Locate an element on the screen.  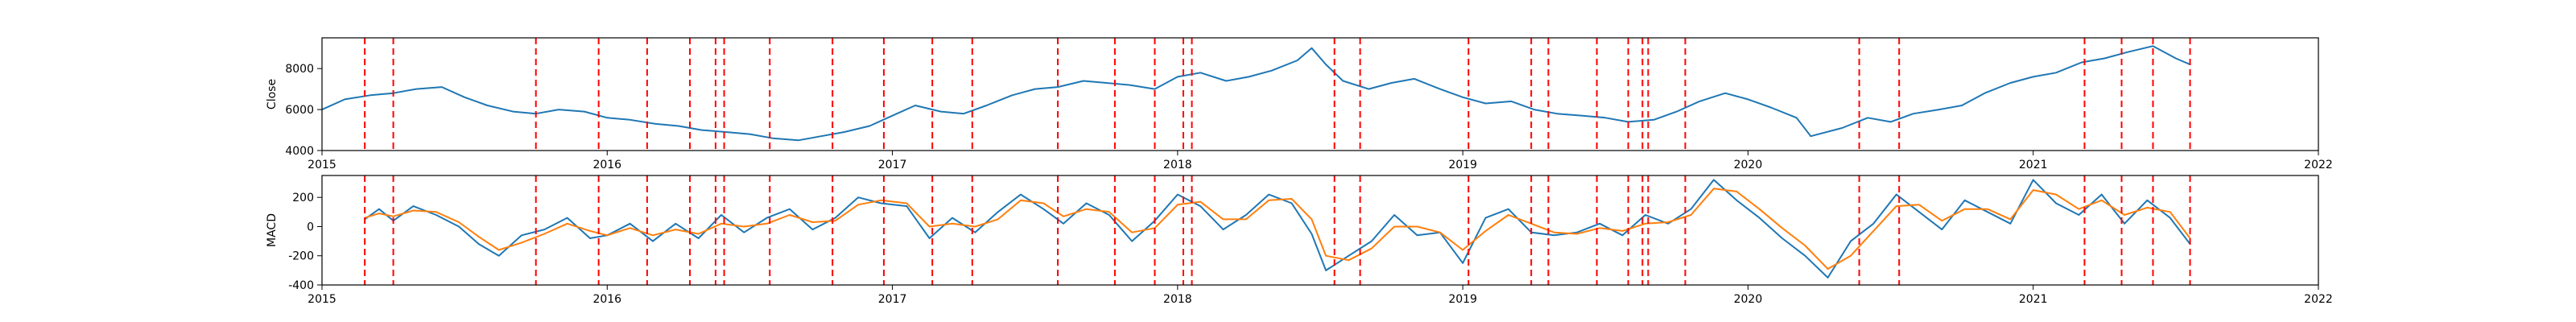
y-axis-label: Close is located at coordinates (272, 94).